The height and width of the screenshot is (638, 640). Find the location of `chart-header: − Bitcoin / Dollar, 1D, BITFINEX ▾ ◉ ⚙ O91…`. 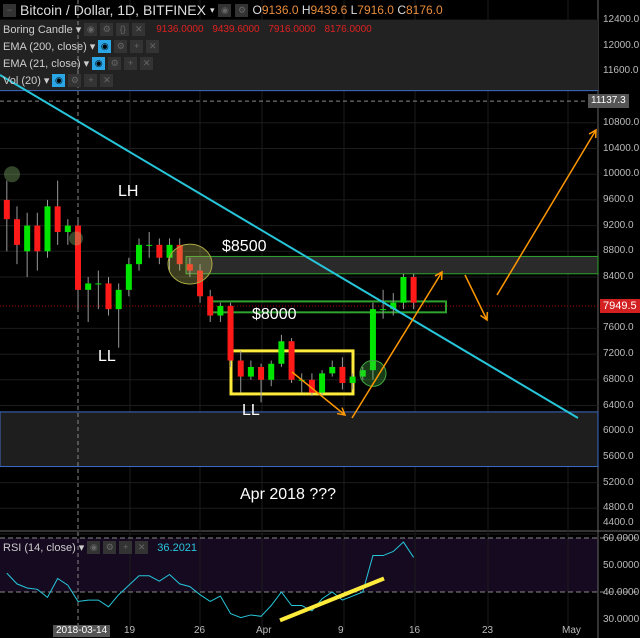

chart-header: − Bitcoin / Dollar, 1D, BITFINEX ▾ ◉ ⚙ O91… is located at coordinates (223, 10).